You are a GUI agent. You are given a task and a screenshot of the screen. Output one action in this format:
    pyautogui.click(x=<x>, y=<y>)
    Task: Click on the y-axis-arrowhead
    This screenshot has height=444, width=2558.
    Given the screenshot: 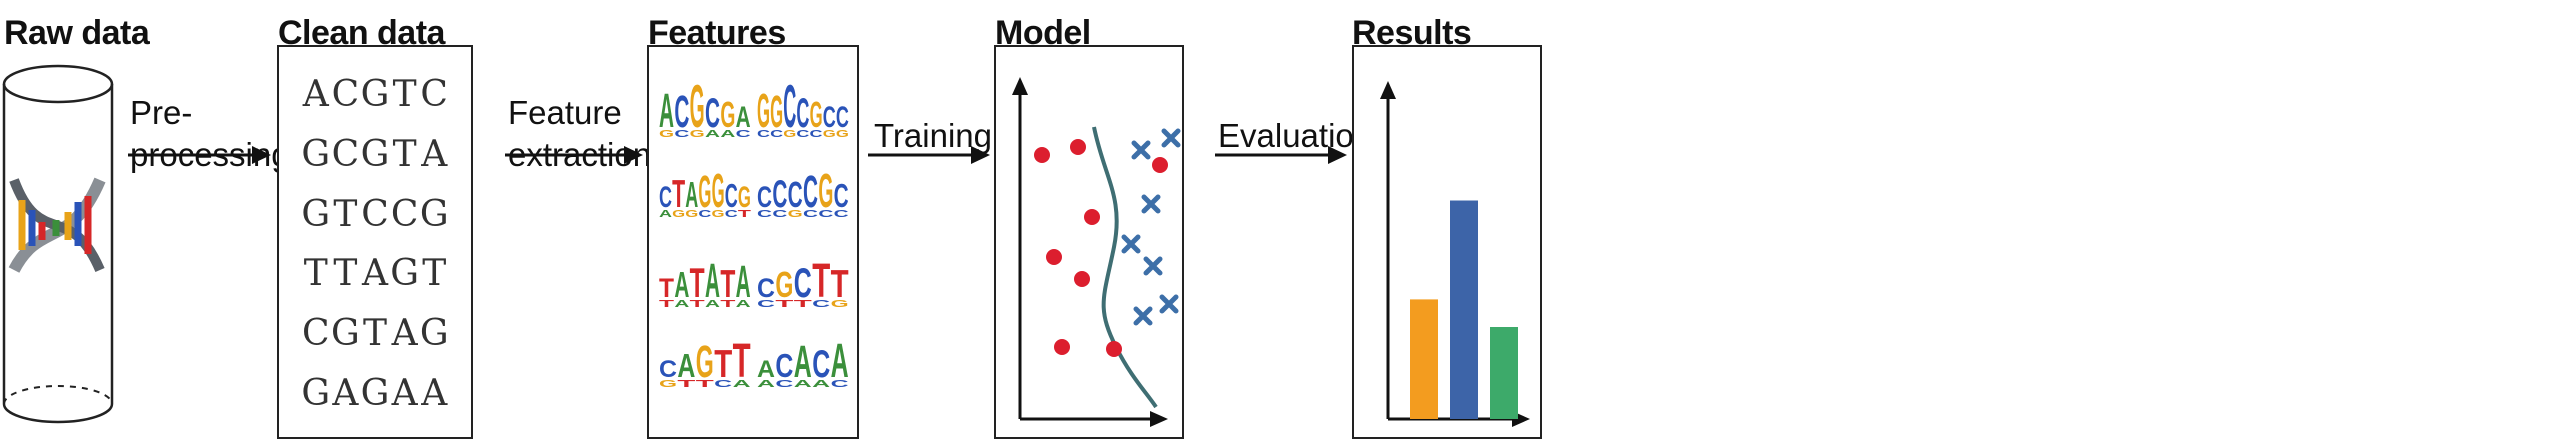 What is the action you would take?
    pyautogui.click(x=1020, y=86)
    